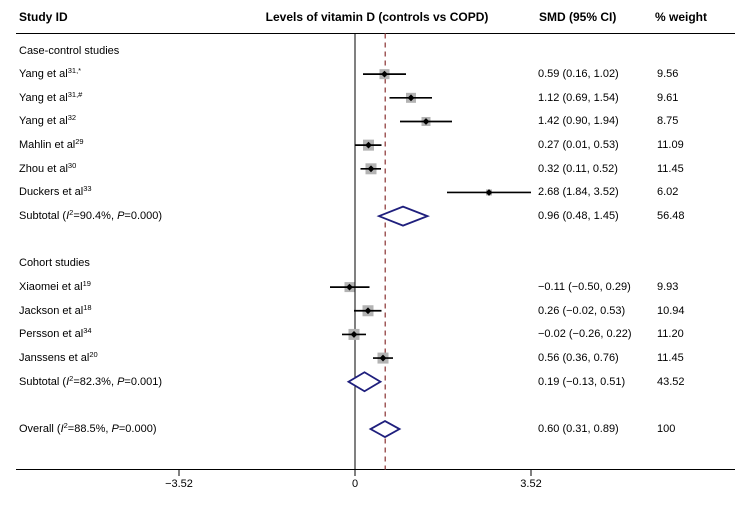 This screenshot has height=507, width=740. What do you see at coordinates (671, 216) in the screenshot?
I see `weight-value: 56.48` at bounding box center [671, 216].